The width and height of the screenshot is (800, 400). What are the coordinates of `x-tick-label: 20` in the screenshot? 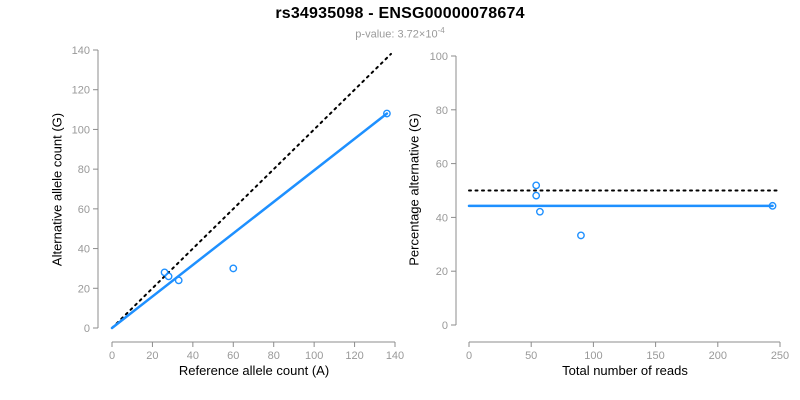 It's located at (152, 356).